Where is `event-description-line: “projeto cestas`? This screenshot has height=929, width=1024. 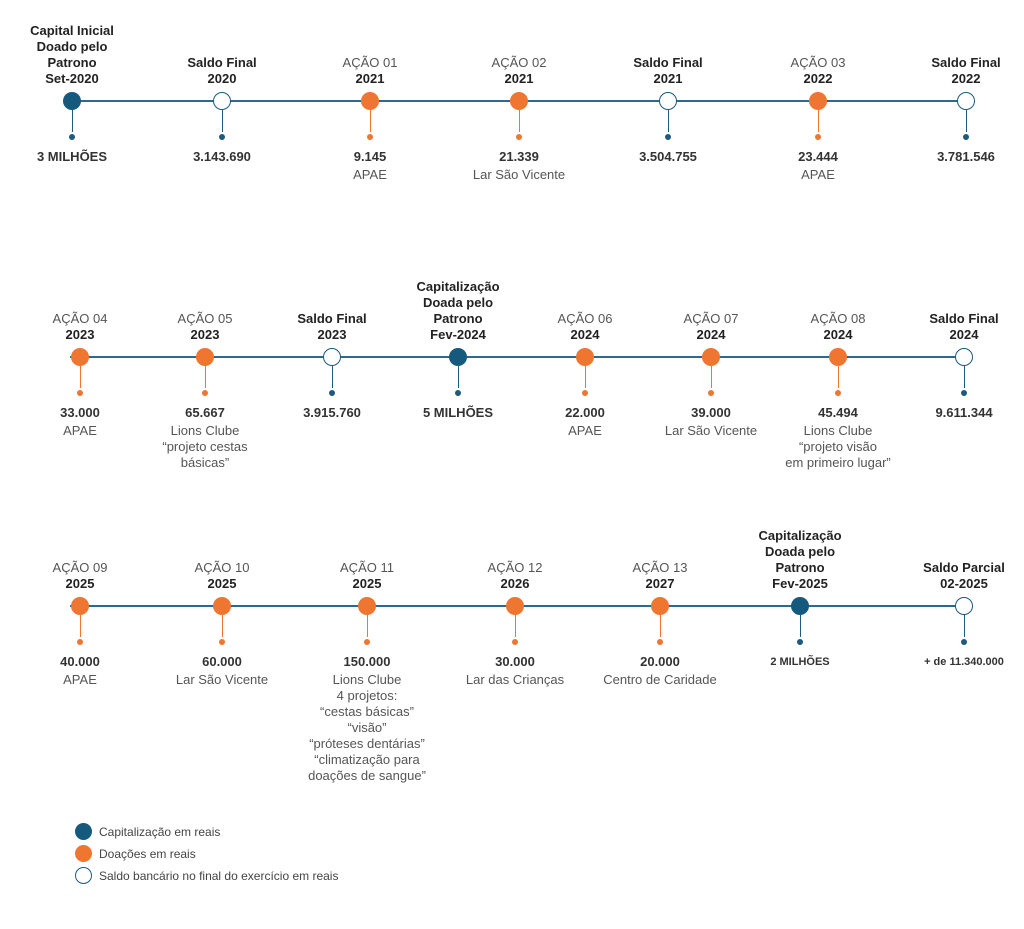 event-description-line: “projeto cestas is located at coordinates (205, 446).